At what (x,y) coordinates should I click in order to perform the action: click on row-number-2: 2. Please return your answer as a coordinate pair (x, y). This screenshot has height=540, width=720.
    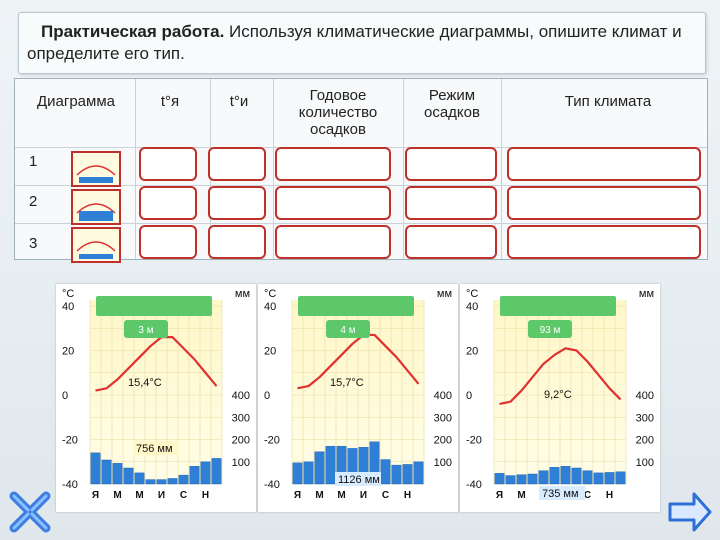
    Looking at the image, I should click on (33, 201).